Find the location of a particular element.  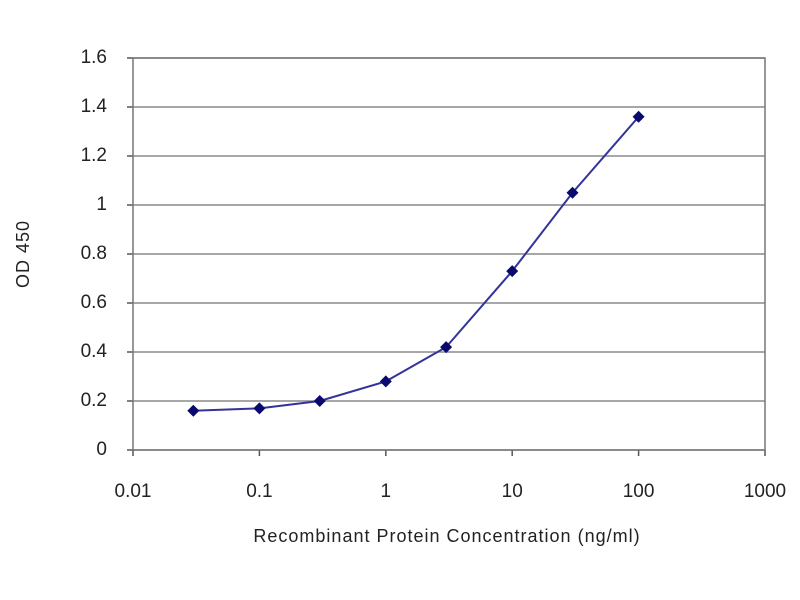

y-tick-label: 1 is located at coordinates (101, 204).